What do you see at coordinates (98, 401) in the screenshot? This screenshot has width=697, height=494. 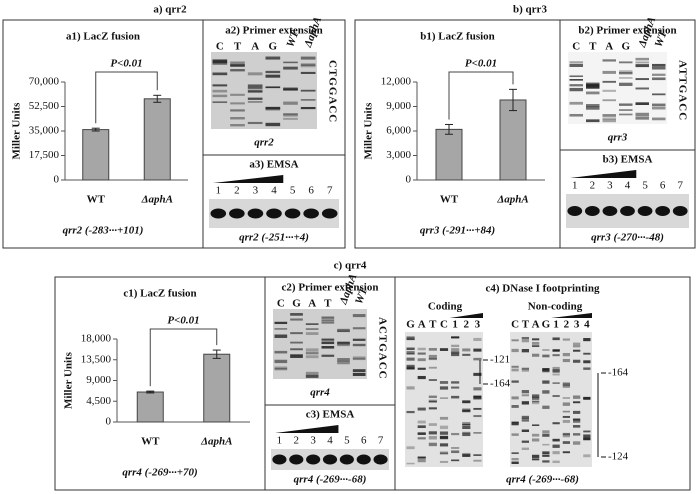 I see `y-tick-label: 4,500` at bounding box center [98, 401].